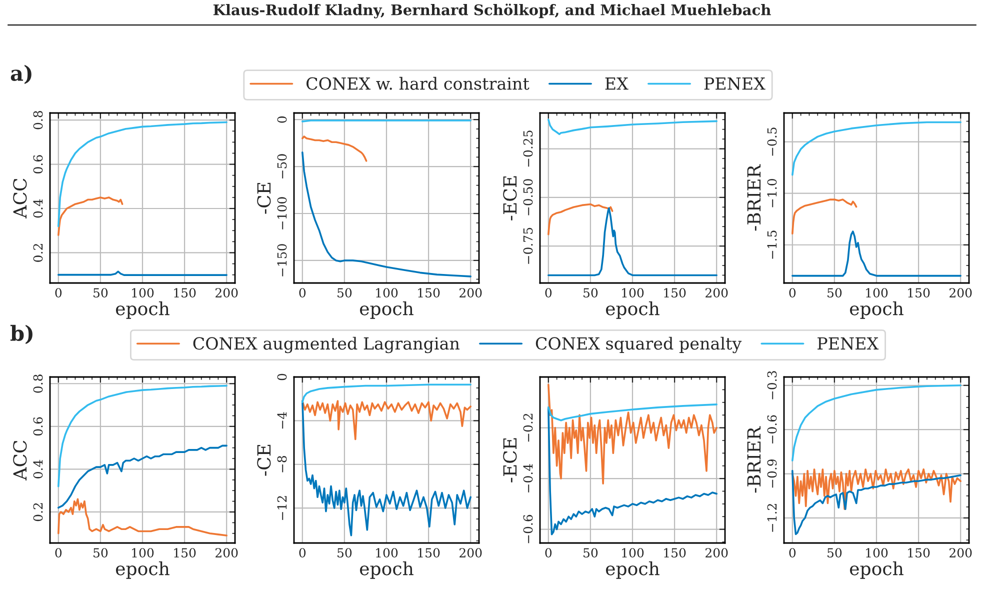 The height and width of the screenshot is (601, 984). I want to click on y-tick-label: −0.25, so click(528, 148).